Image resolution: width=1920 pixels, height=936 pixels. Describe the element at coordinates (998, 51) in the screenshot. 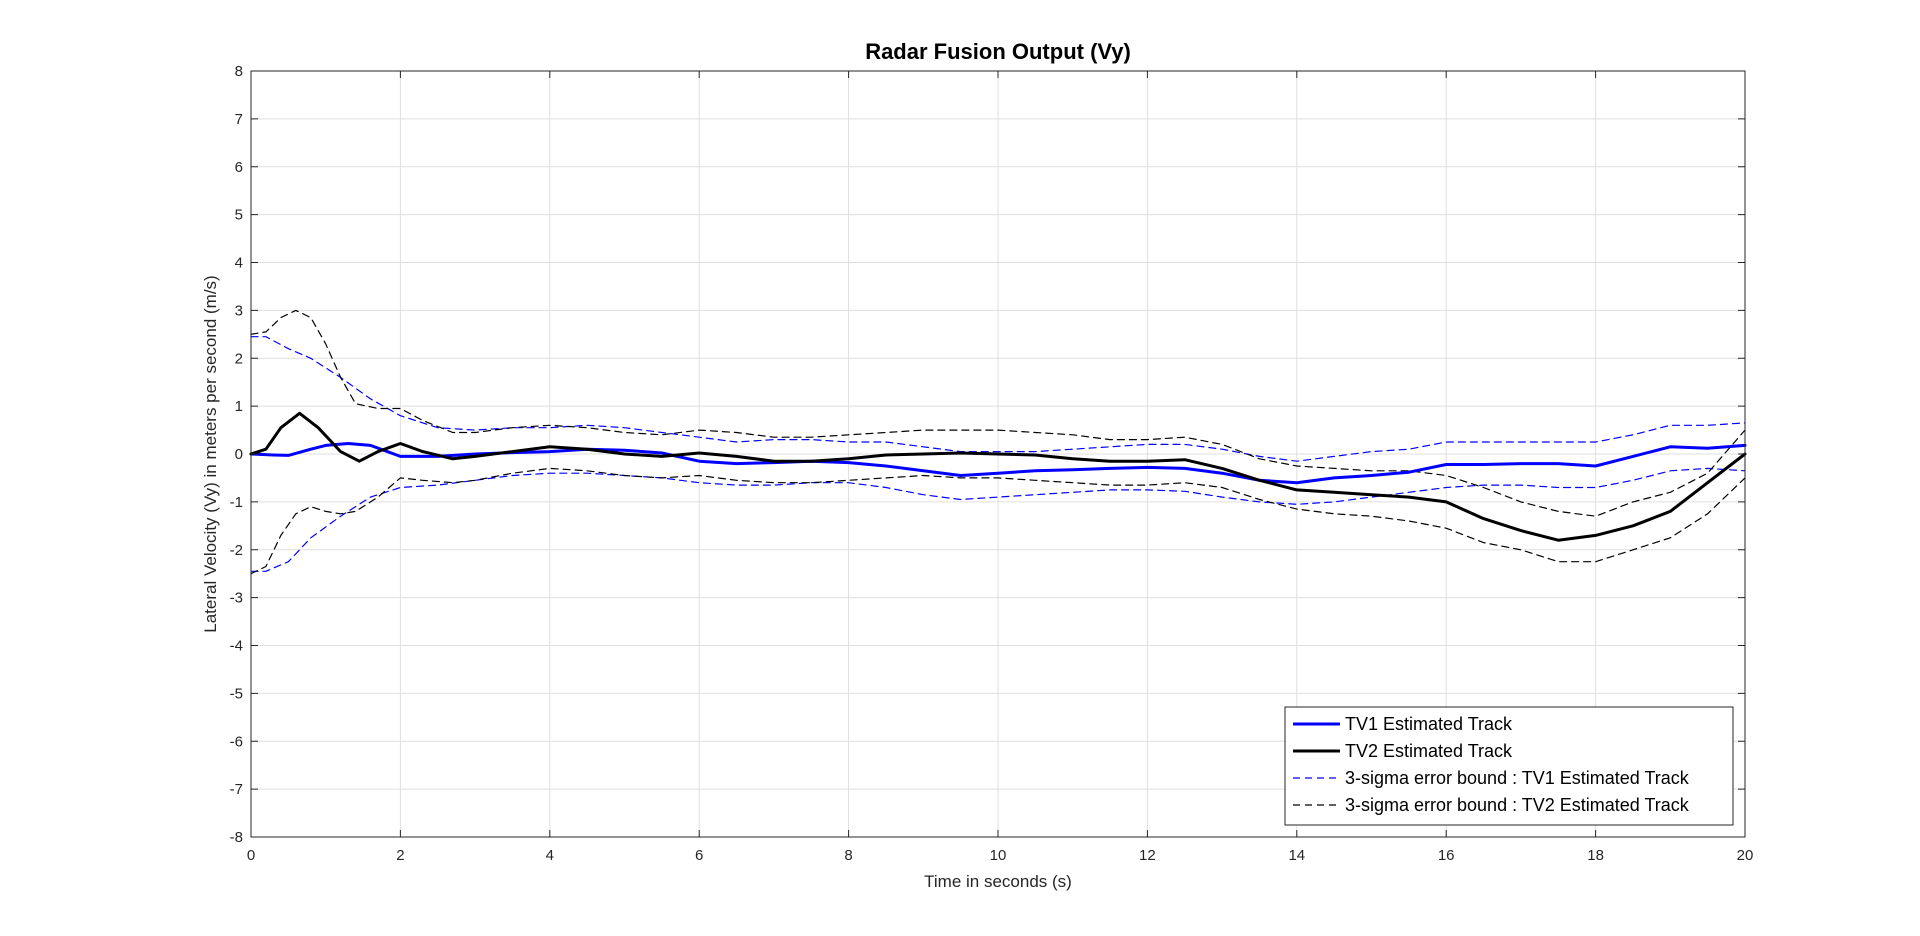

I see `chart-title: Radar Fusion Output (Vy)` at that location.